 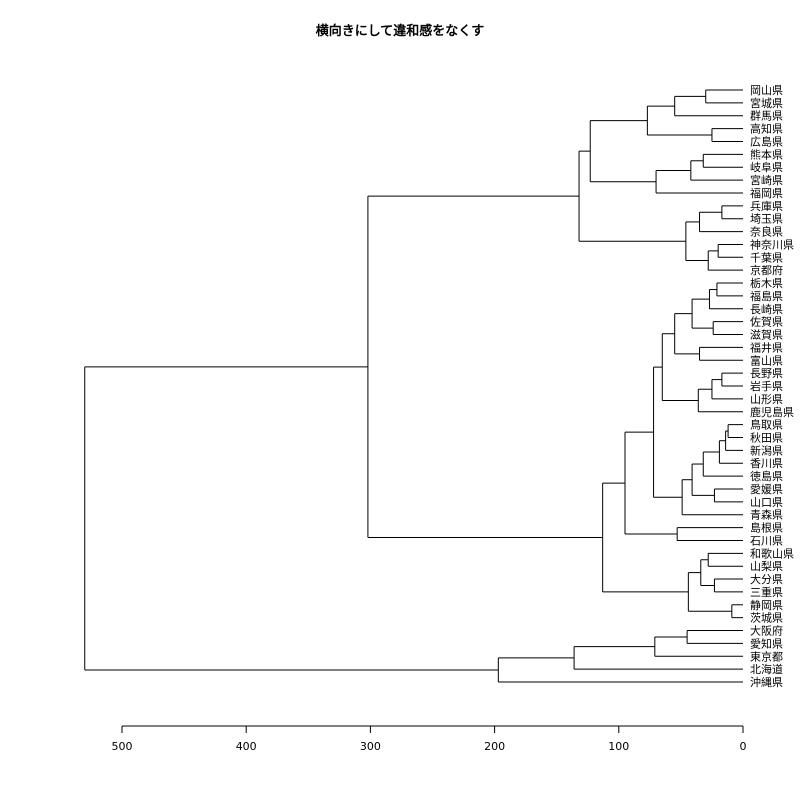 I want to click on leaf-label: 佐賀県, so click(x=766, y=322).